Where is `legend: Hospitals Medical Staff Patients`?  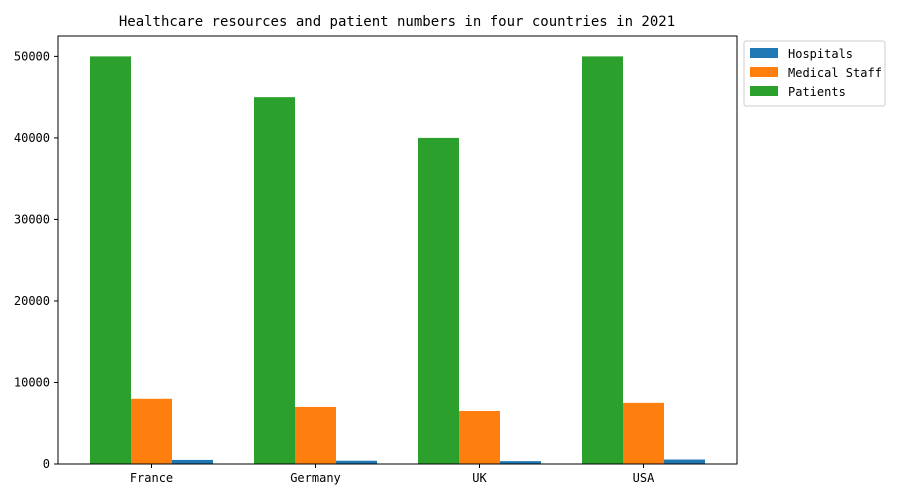 legend: Hospitals Medical Staff Patients is located at coordinates (814, 73).